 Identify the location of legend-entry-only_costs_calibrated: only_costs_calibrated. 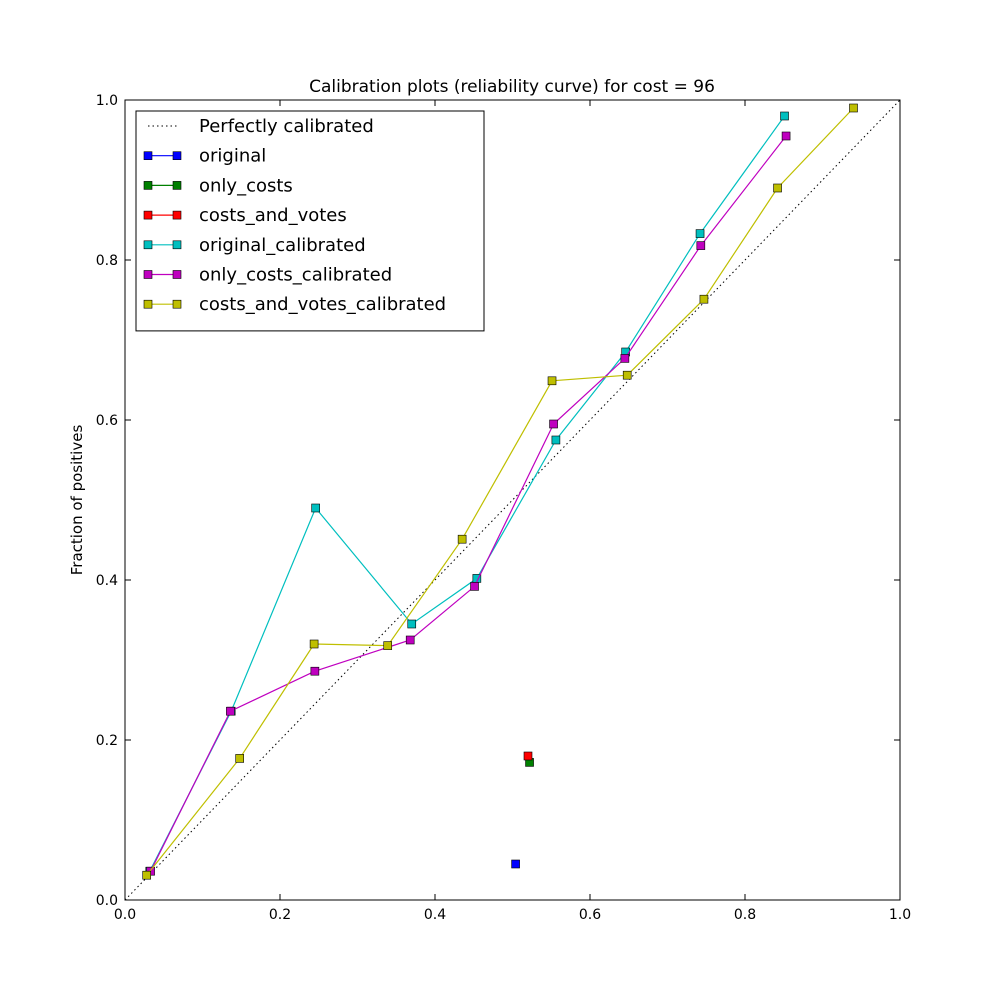
(267, 275).